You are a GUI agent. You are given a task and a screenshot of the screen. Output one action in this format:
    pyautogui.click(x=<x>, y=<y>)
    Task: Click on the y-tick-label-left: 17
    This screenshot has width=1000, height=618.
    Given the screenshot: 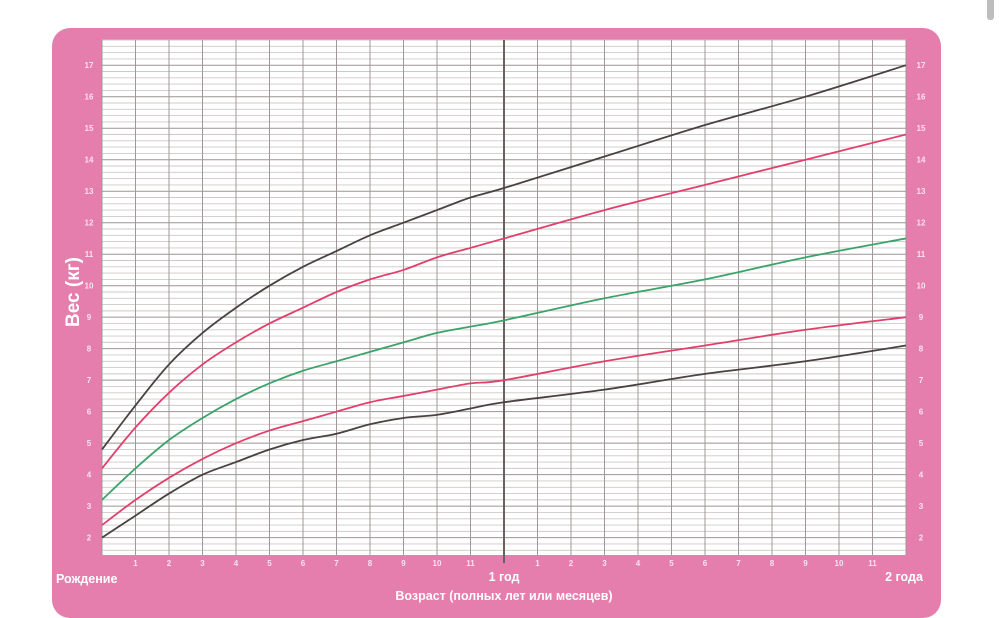 What is the action you would take?
    pyautogui.click(x=89, y=65)
    